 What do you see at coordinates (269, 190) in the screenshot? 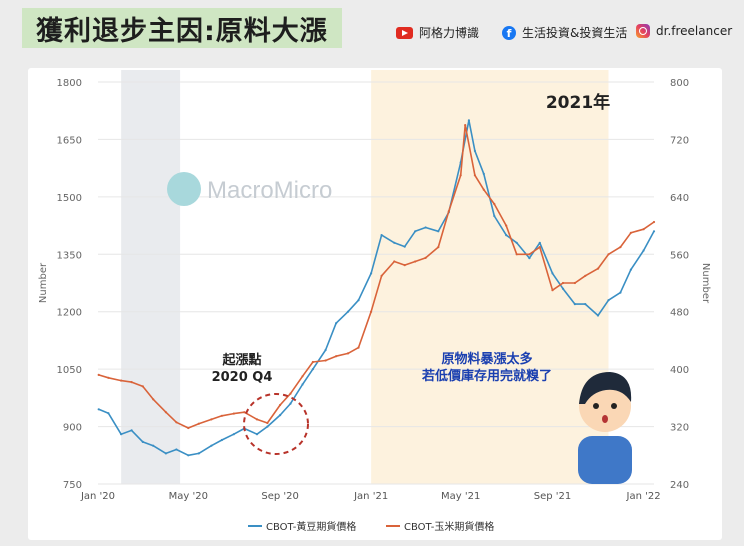
I see `watermark-text: MacroMicro` at bounding box center [269, 190].